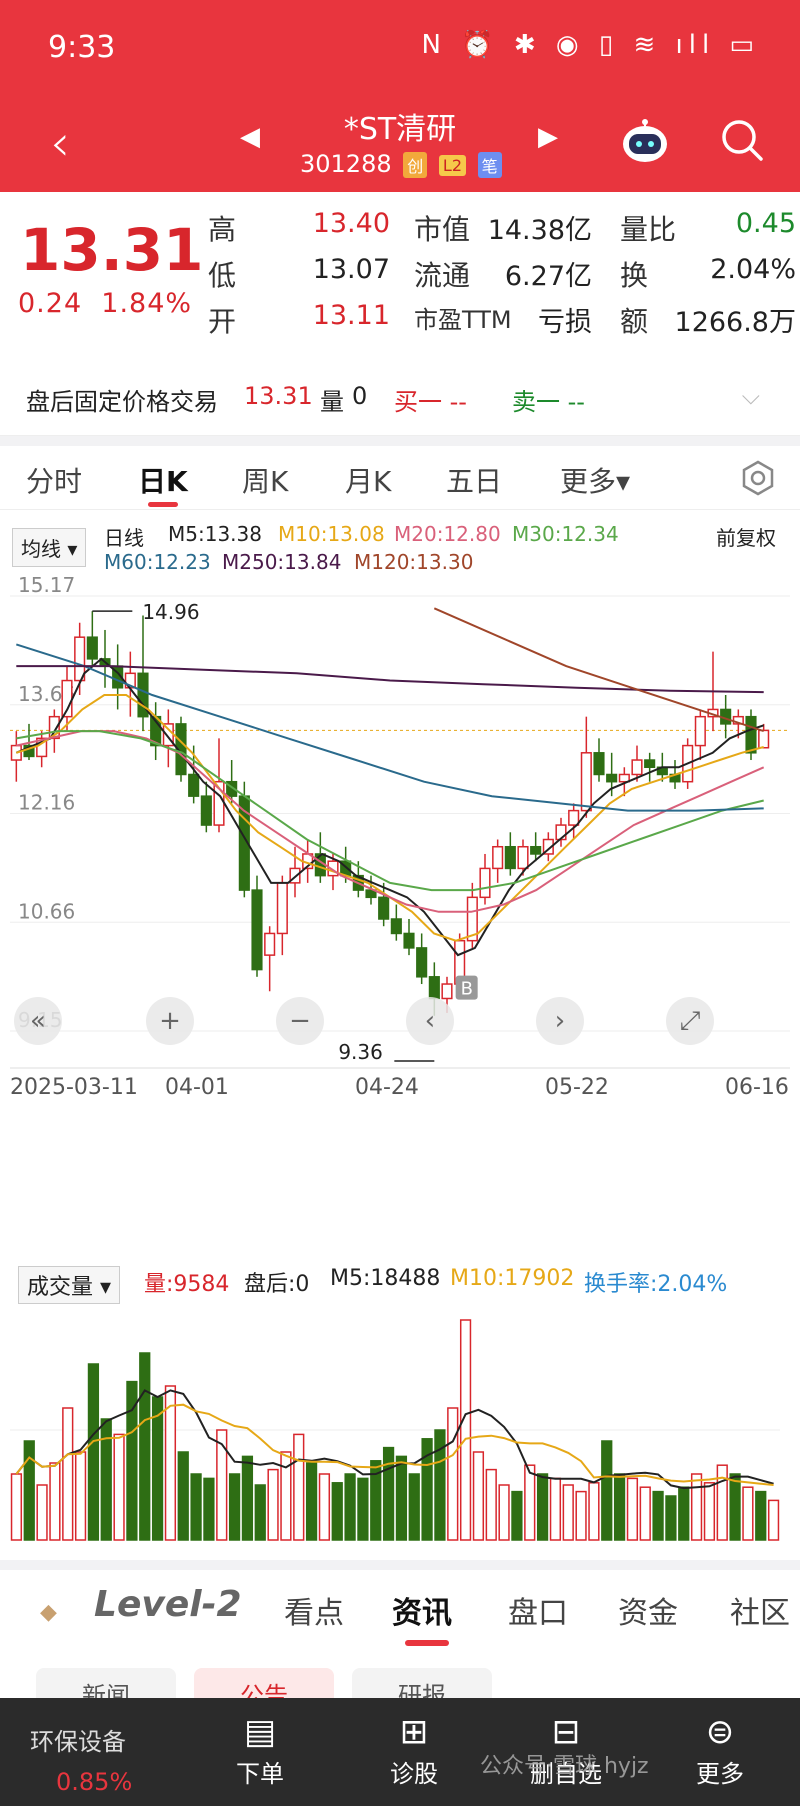  Describe the element at coordinates (760, 1613) in the screenshot. I see `tab-community: 社区` at that location.